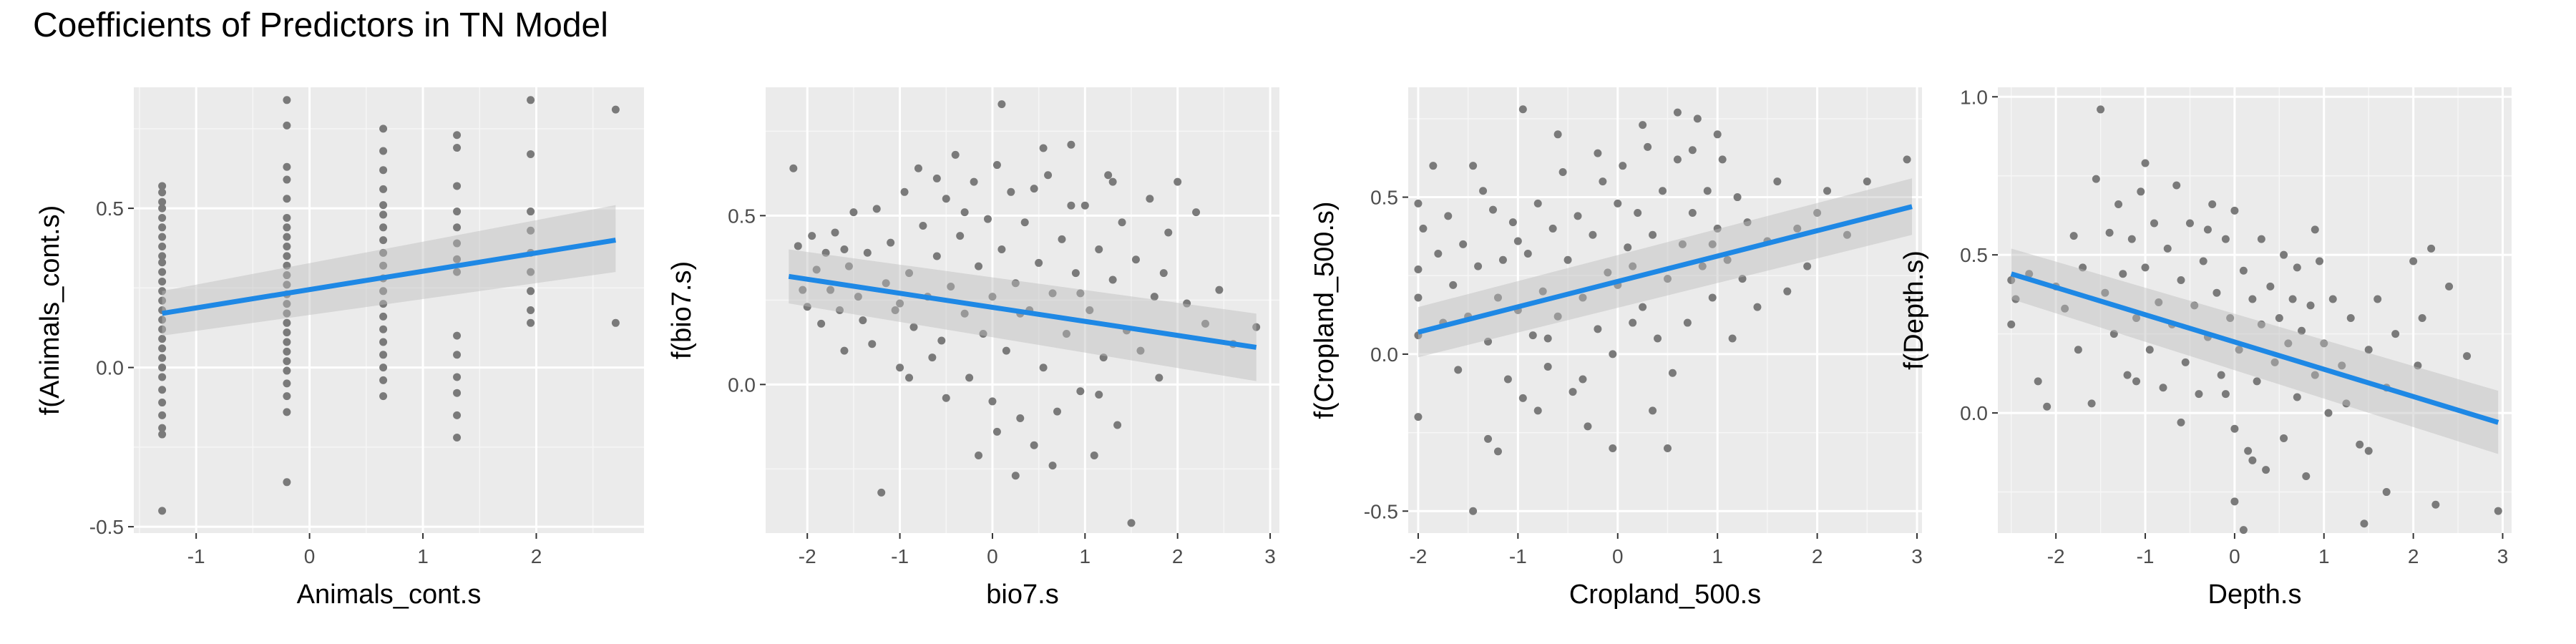 The height and width of the screenshot is (644, 2576). Describe the element at coordinates (742, 216) in the screenshot. I see `y-tick-label: 0.5` at that location.